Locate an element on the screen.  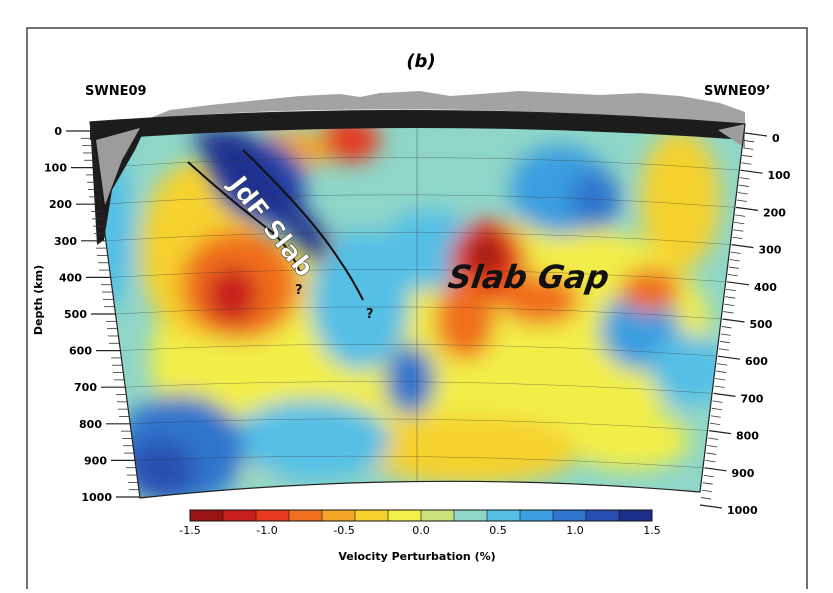
colorbar: -1.5 -1.0 -0.5 0.0 0.5 1.0 1.5 is located at coordinates (420, 523).